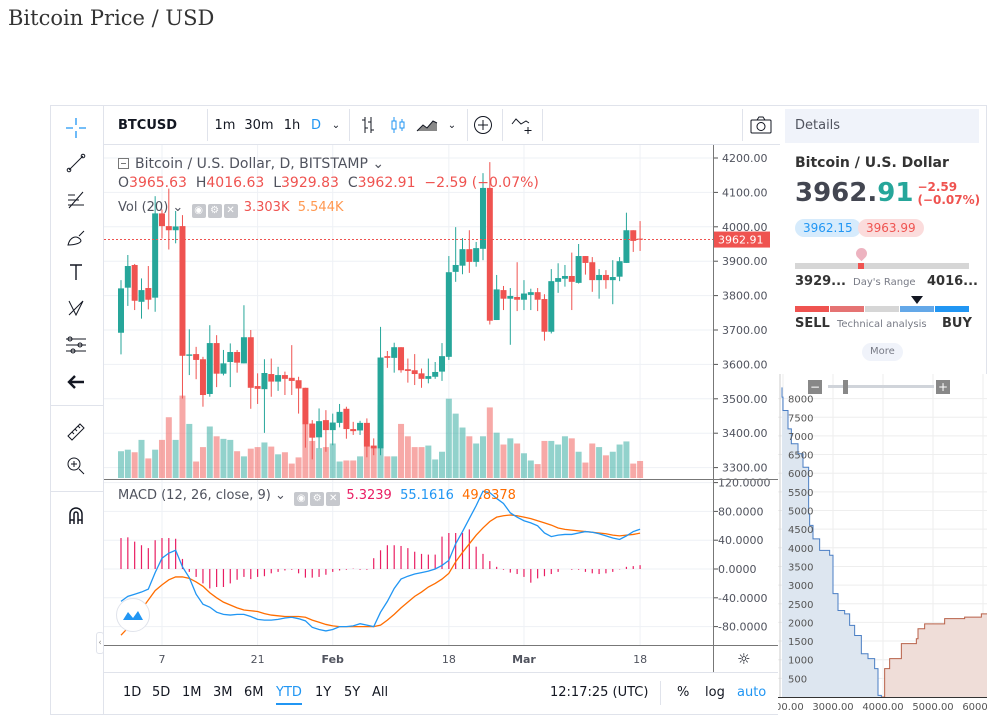  What do you see at coordinates (223, 692) in the screenshot?
I see `range-3m: 3M` at bounding box center [223, 692].